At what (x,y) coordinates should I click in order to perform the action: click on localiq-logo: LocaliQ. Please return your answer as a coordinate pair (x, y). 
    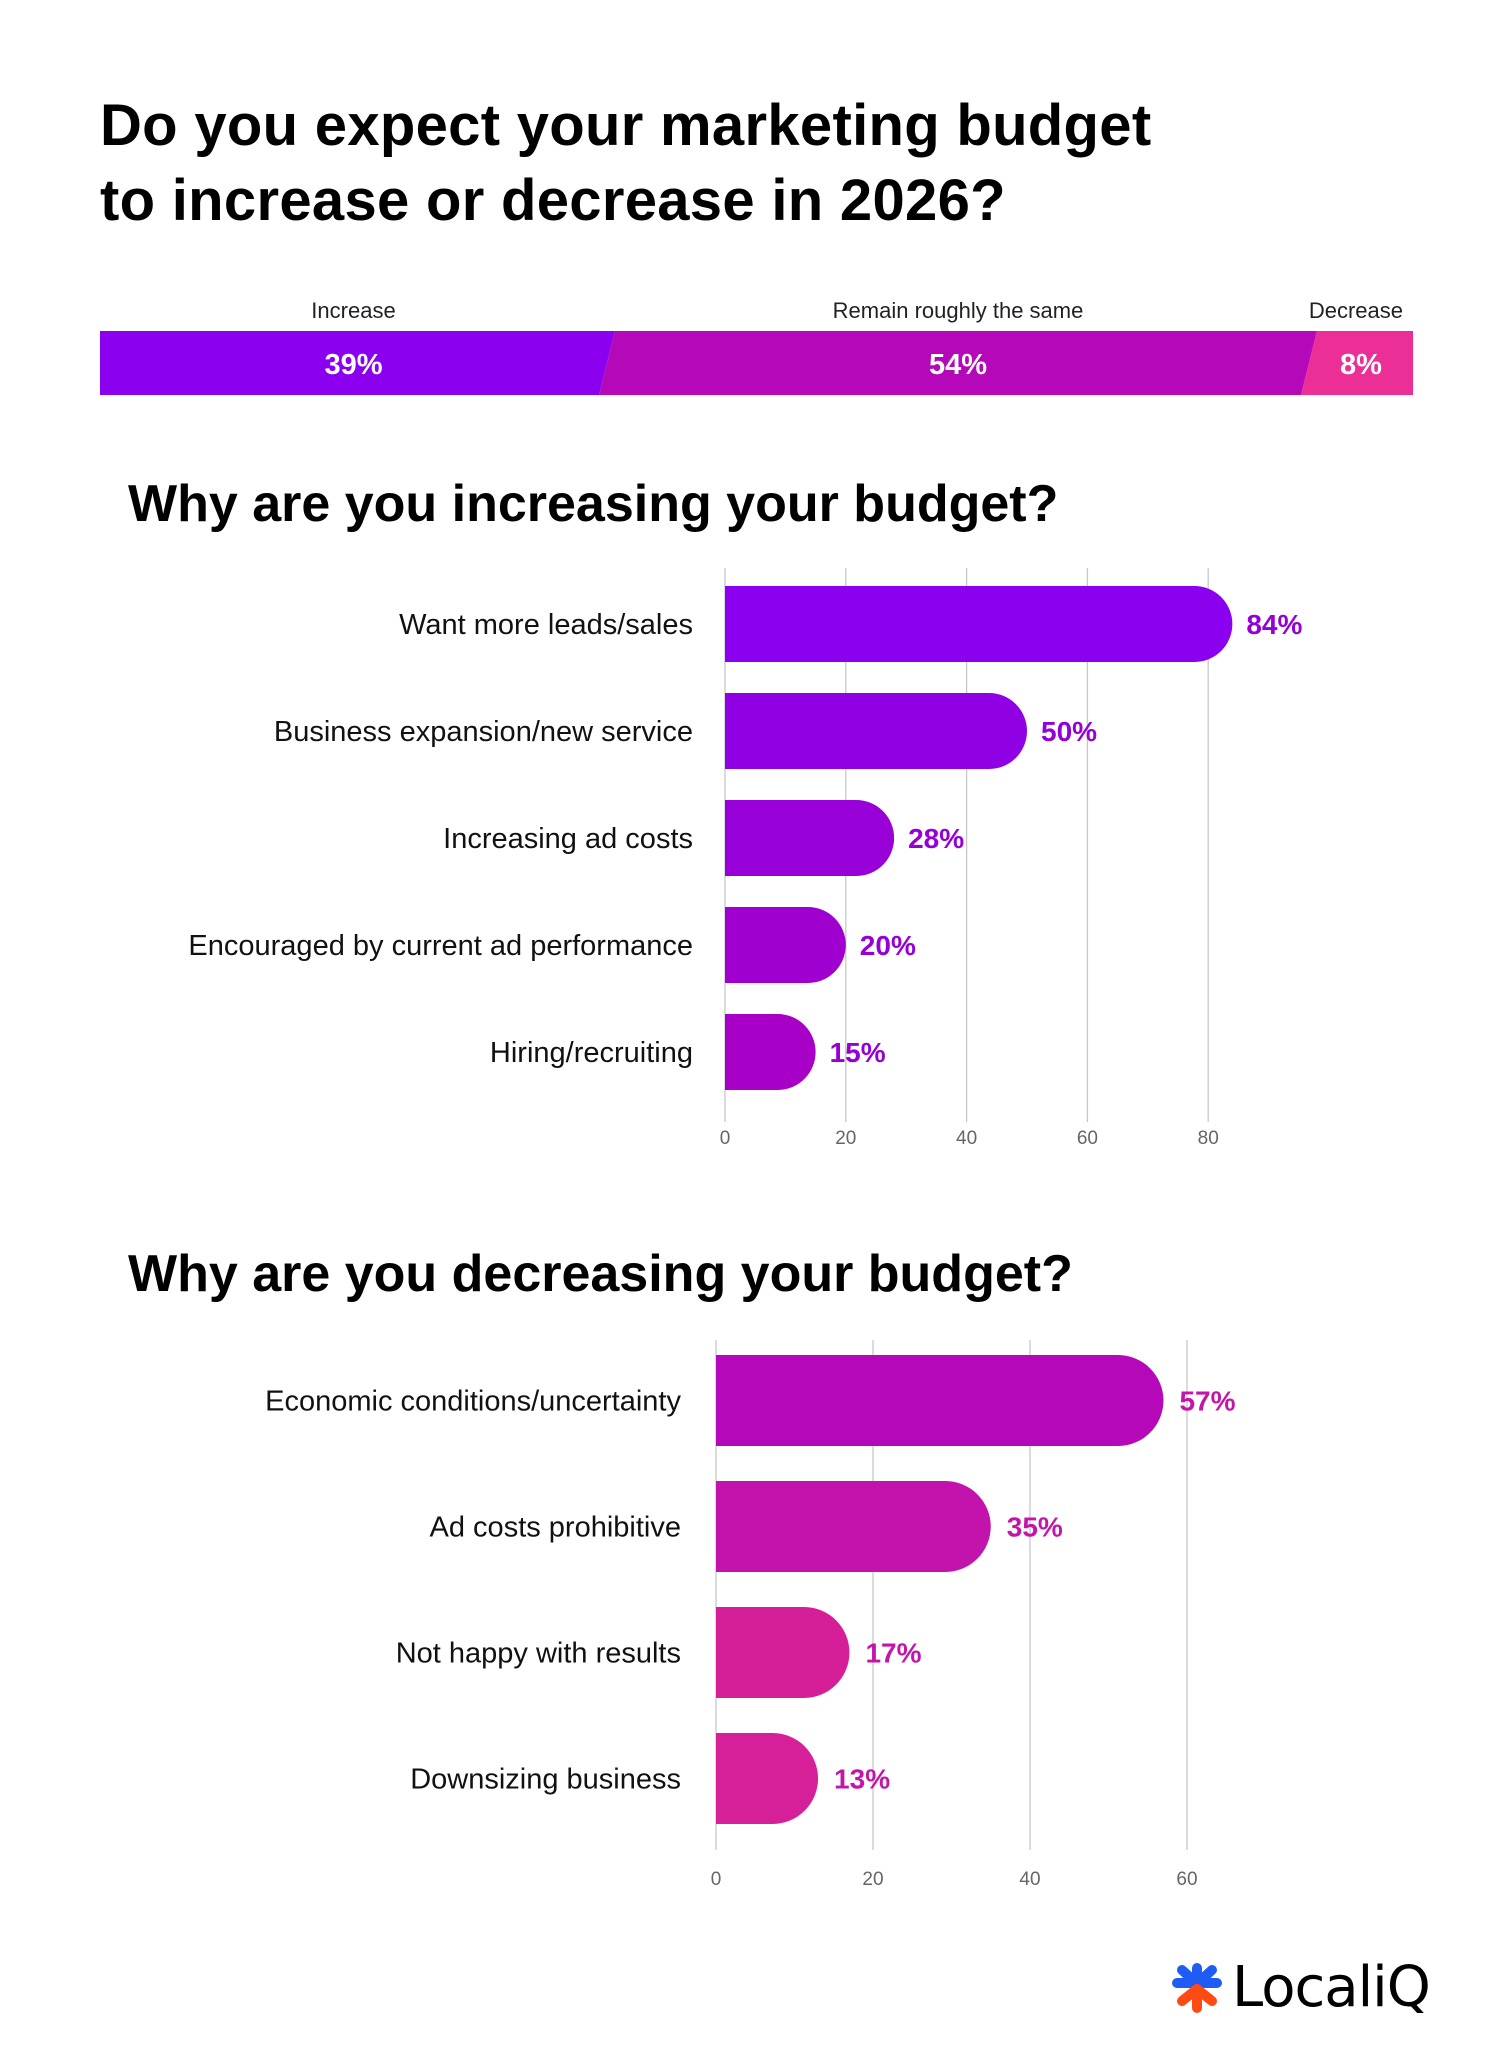
    Looking at the image, I should click on (1301, 1987).